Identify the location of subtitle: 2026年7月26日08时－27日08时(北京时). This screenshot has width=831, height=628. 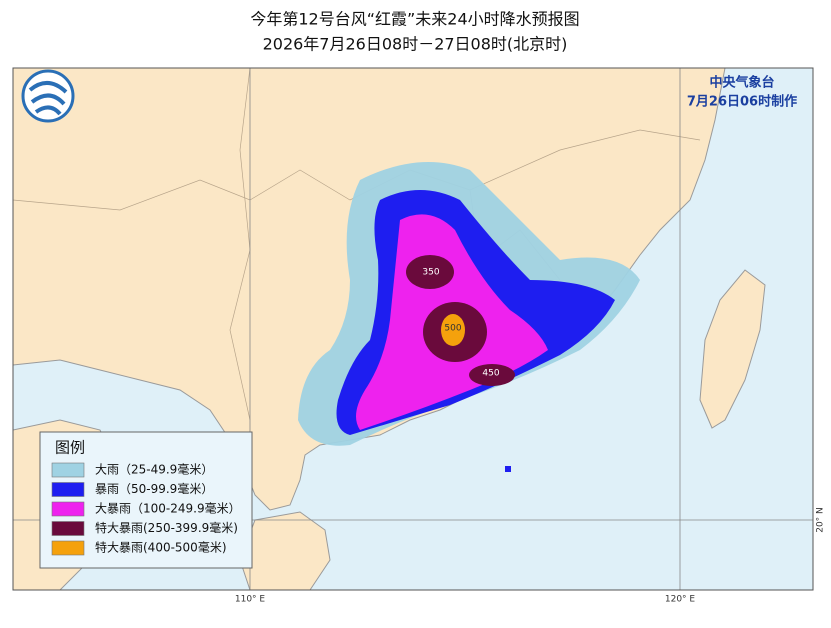
(415, 44).